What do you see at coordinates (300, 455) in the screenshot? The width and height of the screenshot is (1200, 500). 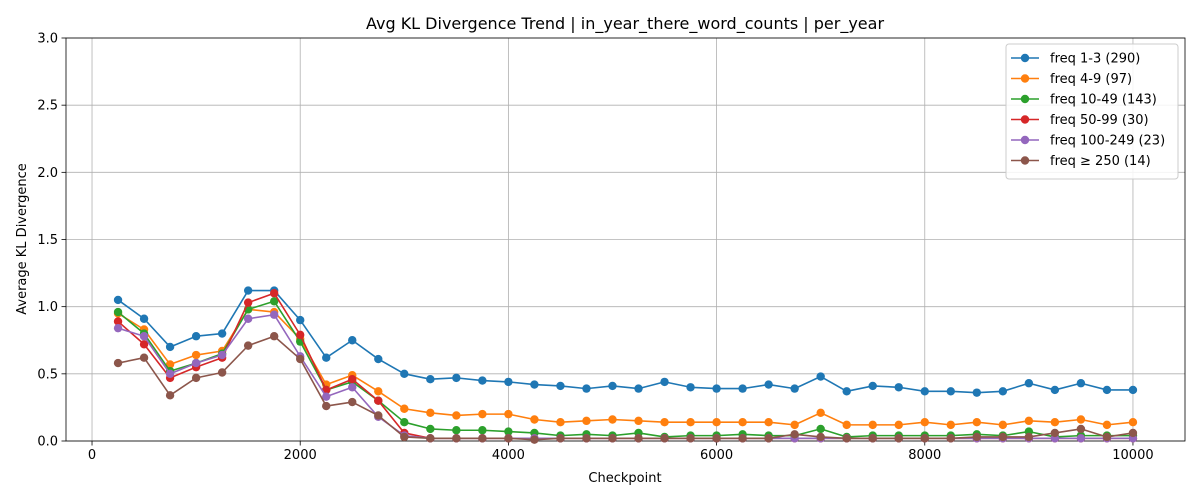 I see `x-tick-label-1: 2000` at bounding box center [300, 455].